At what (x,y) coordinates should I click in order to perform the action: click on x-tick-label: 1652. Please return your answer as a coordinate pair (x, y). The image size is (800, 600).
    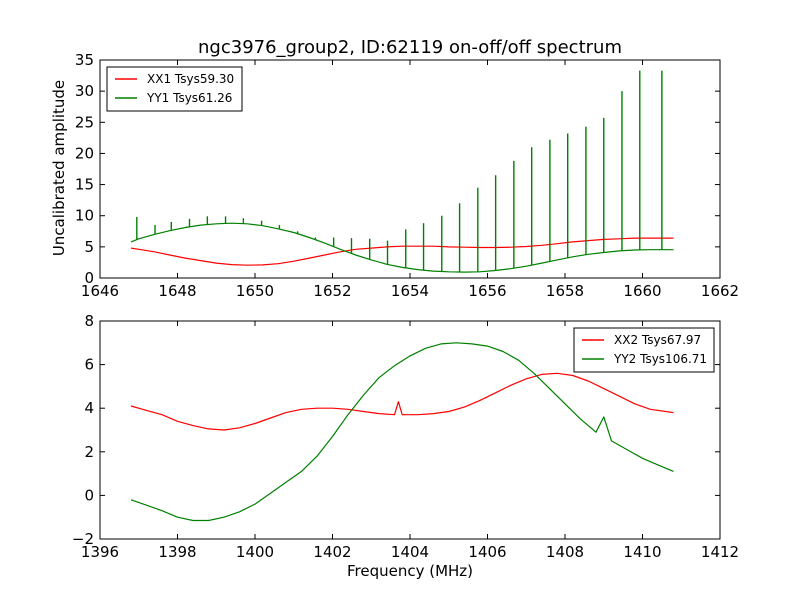
    Looking at the image, I should click on (332, 291).